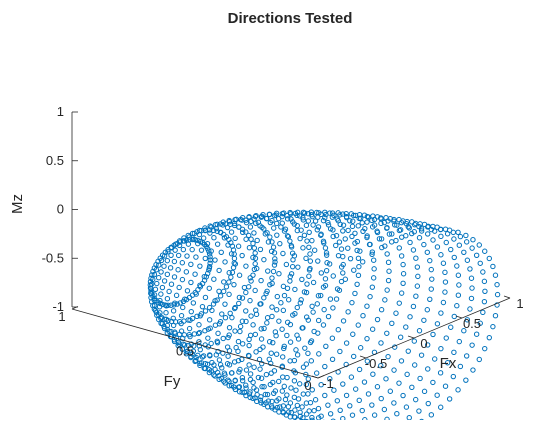 Image resolution: width=560 pixels, height=425 pixels. What do you see at coordinates (328, 383) in the screenshot?
I see `x-tick-label: -1` at bounding box center [328, 383].